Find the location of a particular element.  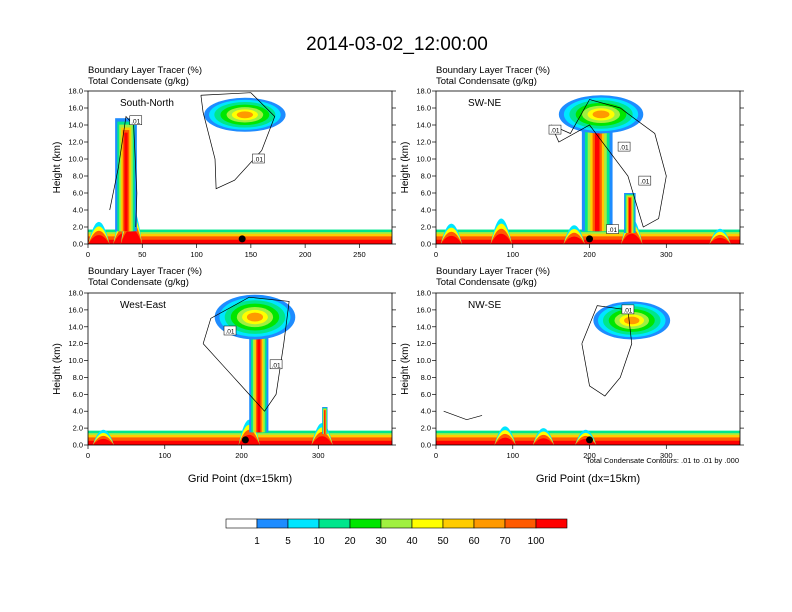

x-tick-label: 250 is located at coordinates (359, 254).